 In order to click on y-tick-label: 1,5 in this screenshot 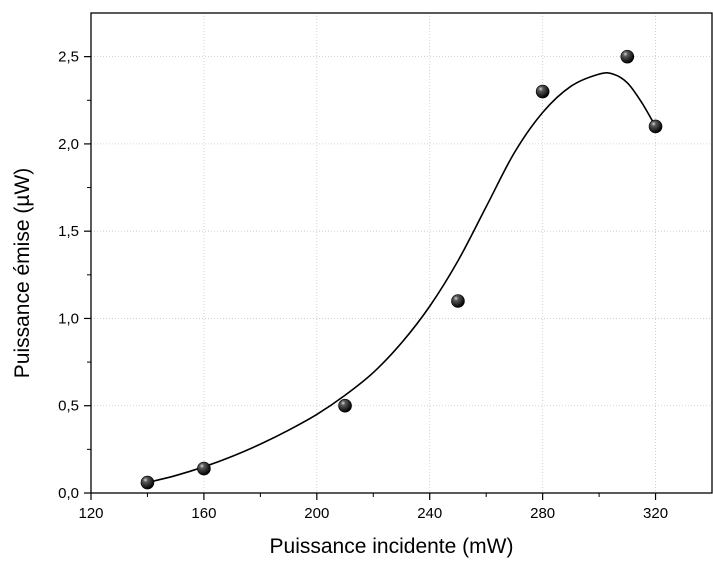, I will do `click(68, 231)`.